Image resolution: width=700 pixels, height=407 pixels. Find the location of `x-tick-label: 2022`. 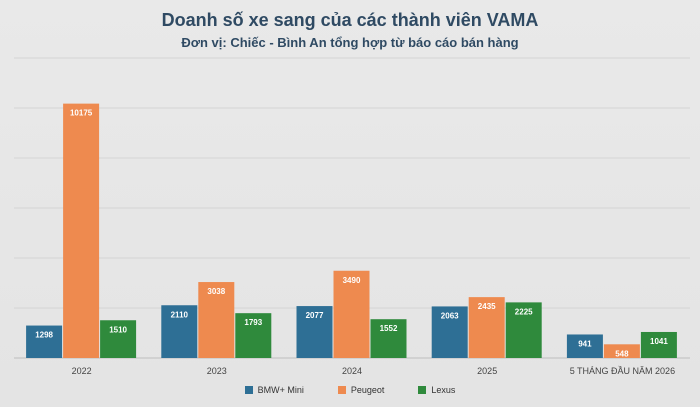

x-tick-label: 2022 is located at coordinates (82, 371).